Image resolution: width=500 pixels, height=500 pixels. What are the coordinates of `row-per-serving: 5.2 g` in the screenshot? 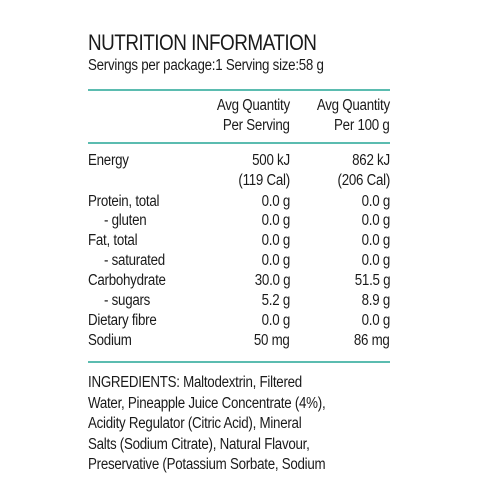 It's located at (276, 300).